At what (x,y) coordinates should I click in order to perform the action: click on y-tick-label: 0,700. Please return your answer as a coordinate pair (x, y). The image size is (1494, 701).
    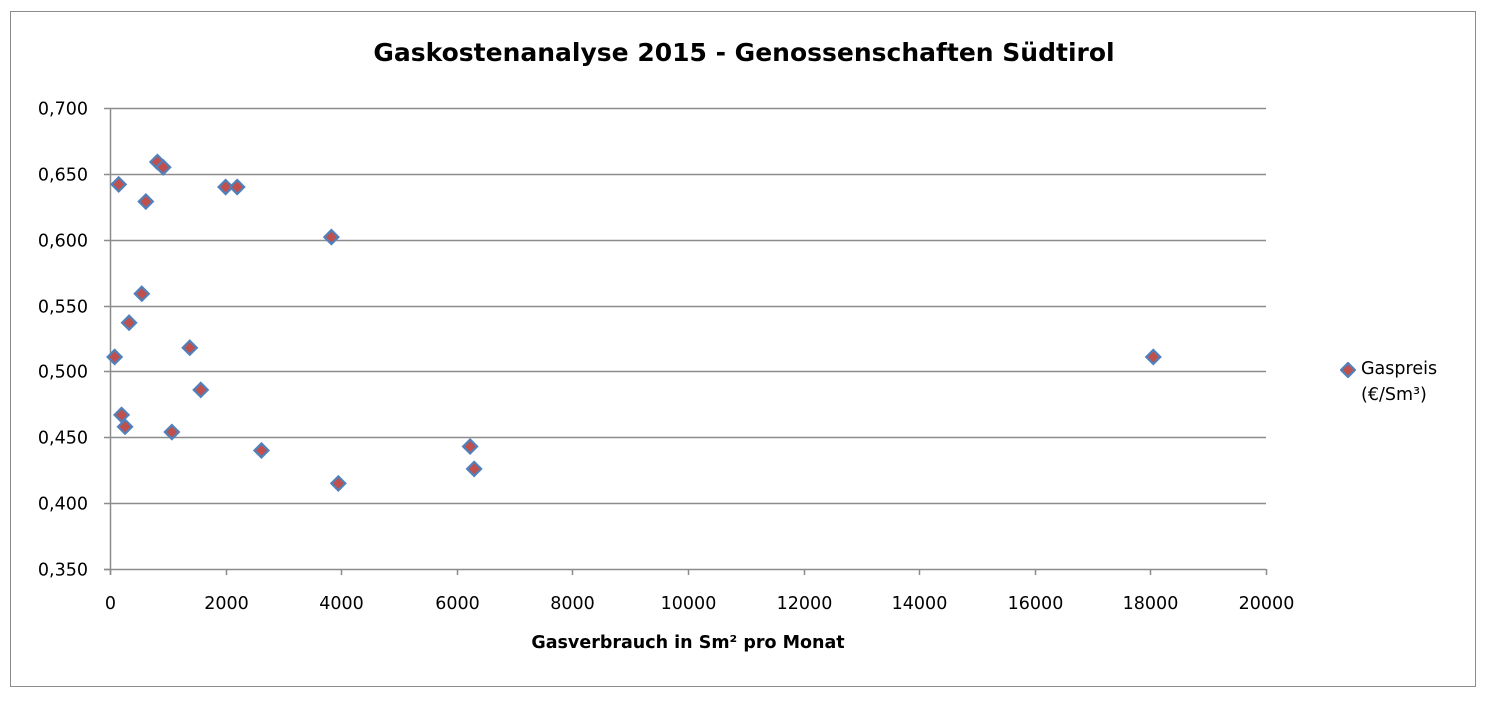
    Looking at the image, I should click on (63, 110).